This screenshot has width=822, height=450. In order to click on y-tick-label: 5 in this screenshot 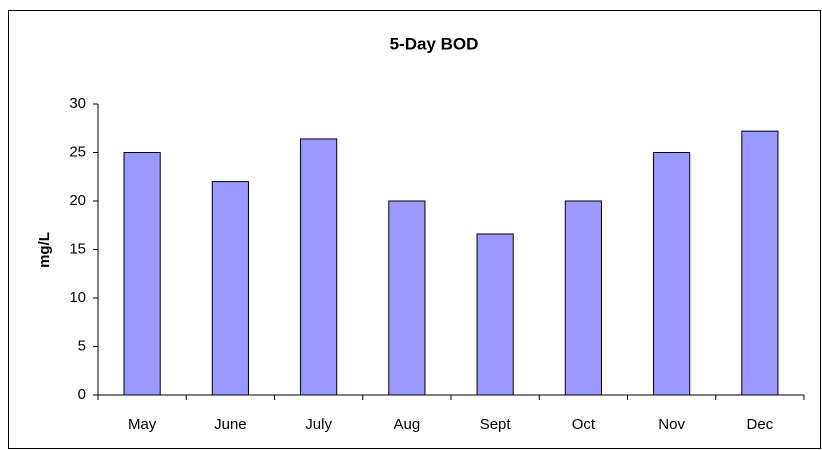, I will do `click(82, 345)`.